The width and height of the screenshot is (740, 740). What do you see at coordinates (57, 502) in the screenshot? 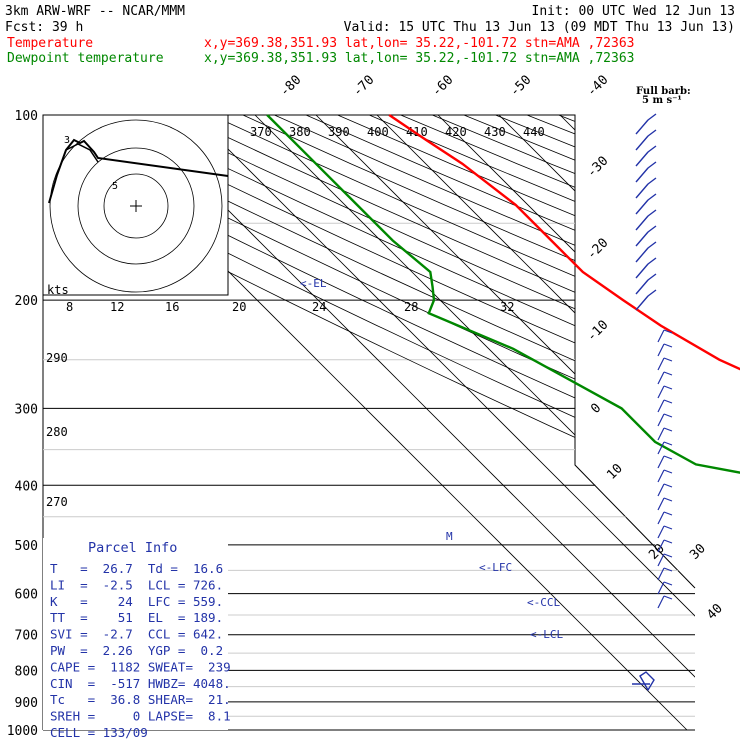
I see `dry-adiabat-label: 270` at bounding box center [57, 502].